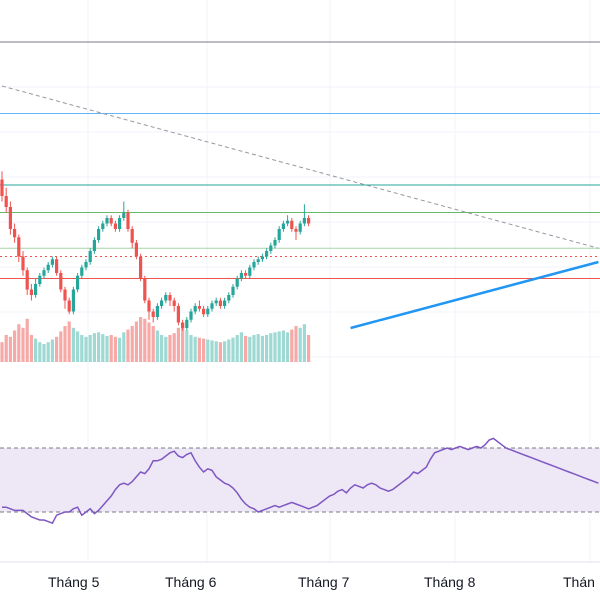 The image size is (600, 600). I want to click on rsi-panel, so click(300, 481).